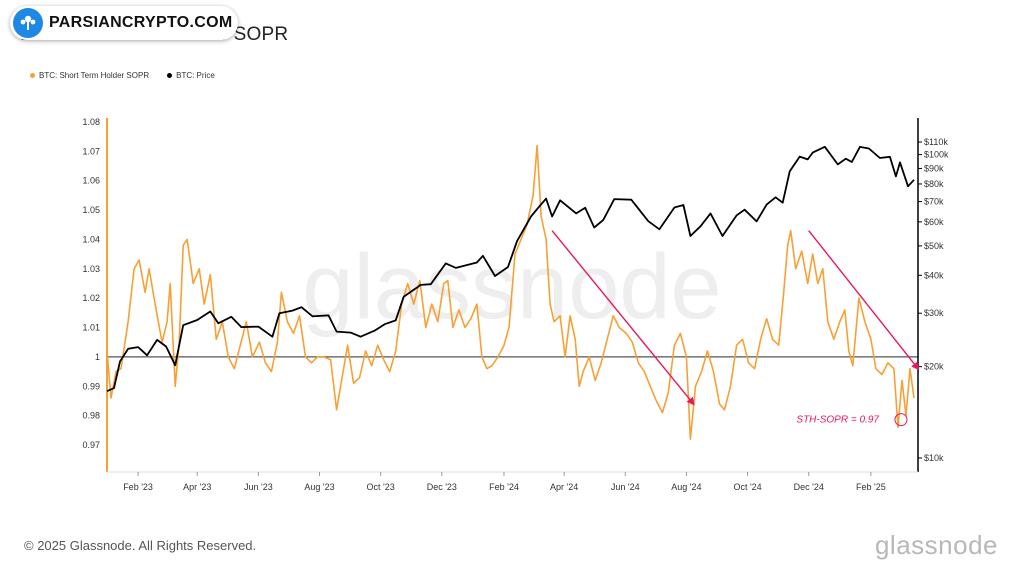  What do you see at coordinates (91, 239) in the screenshot?
I see `y-left-tick-label: 1.04` at bounding box center [91, 239].